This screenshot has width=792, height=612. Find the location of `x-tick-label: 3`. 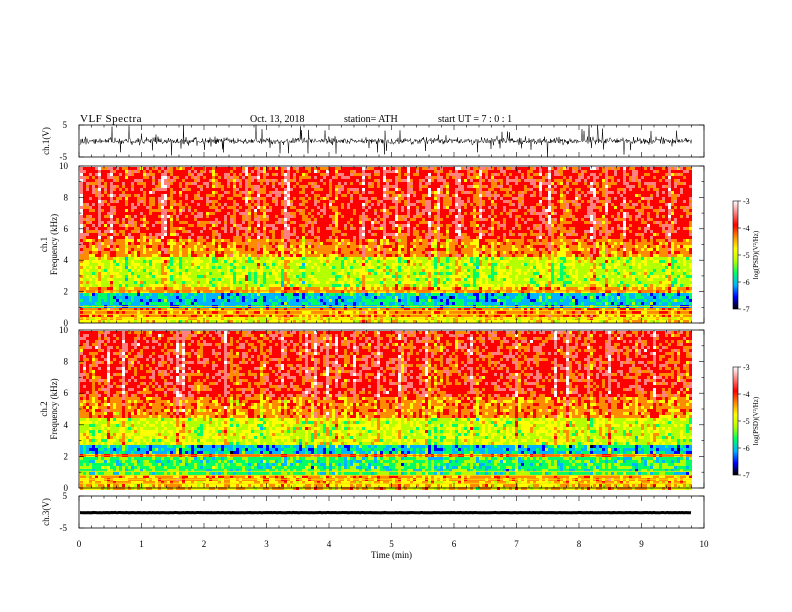

x-tick-label: 3 is located at coordinates (266, 544).